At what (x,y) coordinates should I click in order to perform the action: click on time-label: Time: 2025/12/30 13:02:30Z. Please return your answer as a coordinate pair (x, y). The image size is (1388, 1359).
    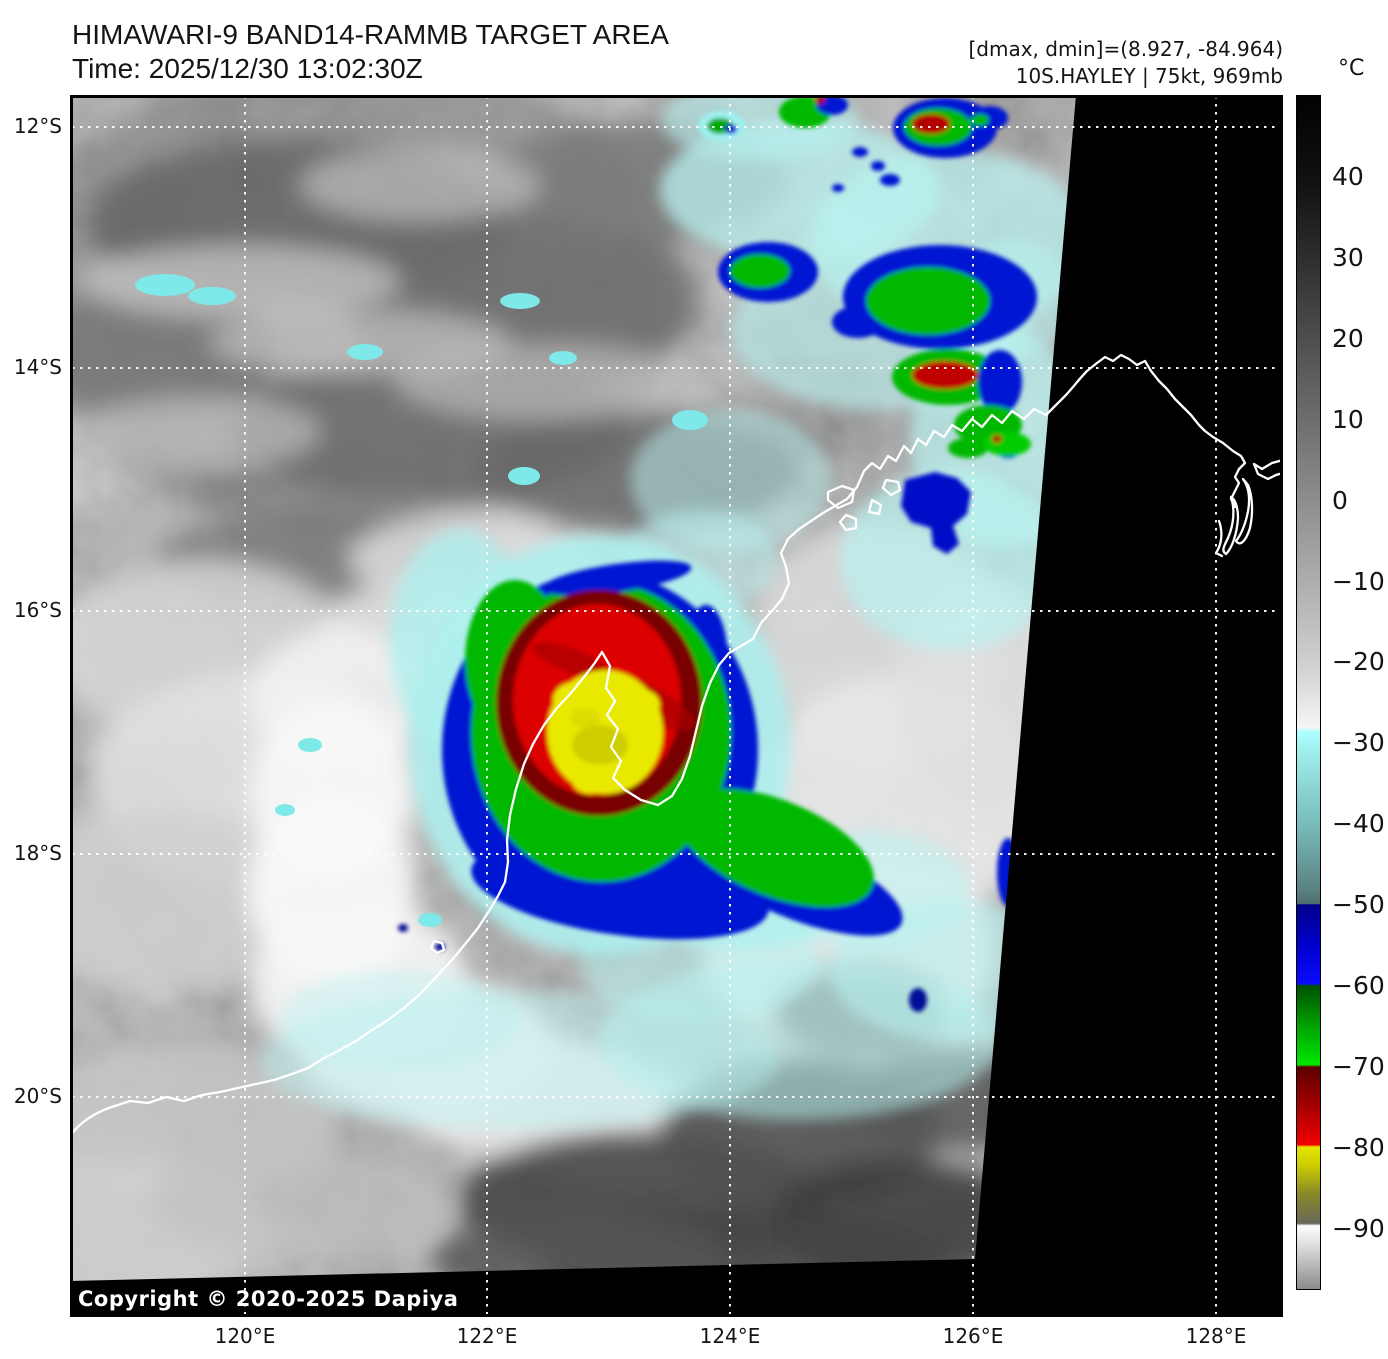
    Looking at the image, I should click on (247, 68).